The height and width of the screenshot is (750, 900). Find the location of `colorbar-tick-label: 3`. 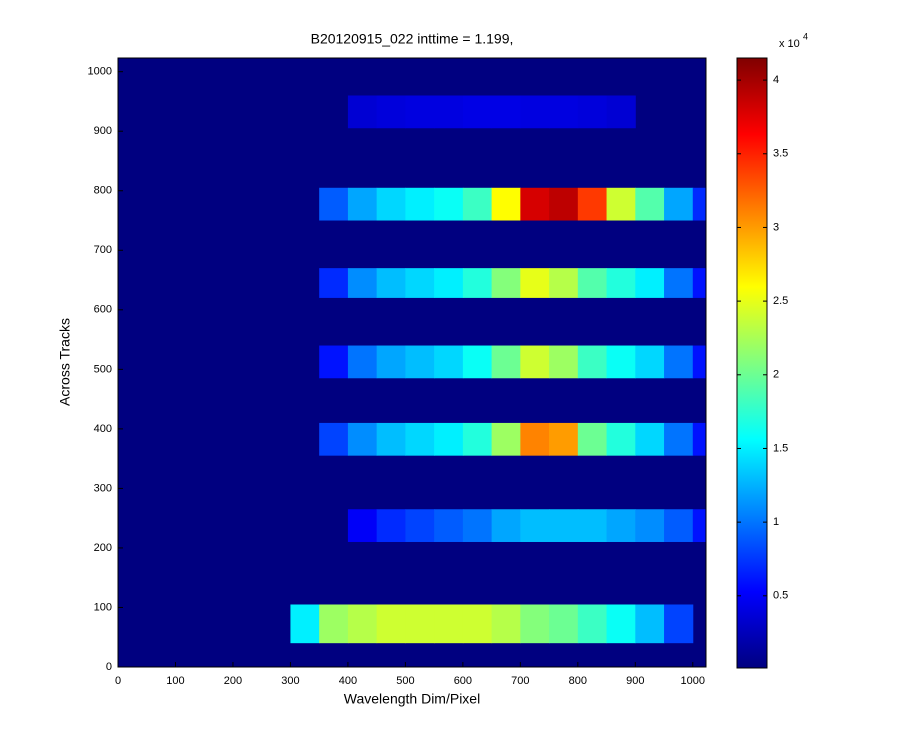

colorbar-tick-label: 3 is located at coordinates (776, 227).